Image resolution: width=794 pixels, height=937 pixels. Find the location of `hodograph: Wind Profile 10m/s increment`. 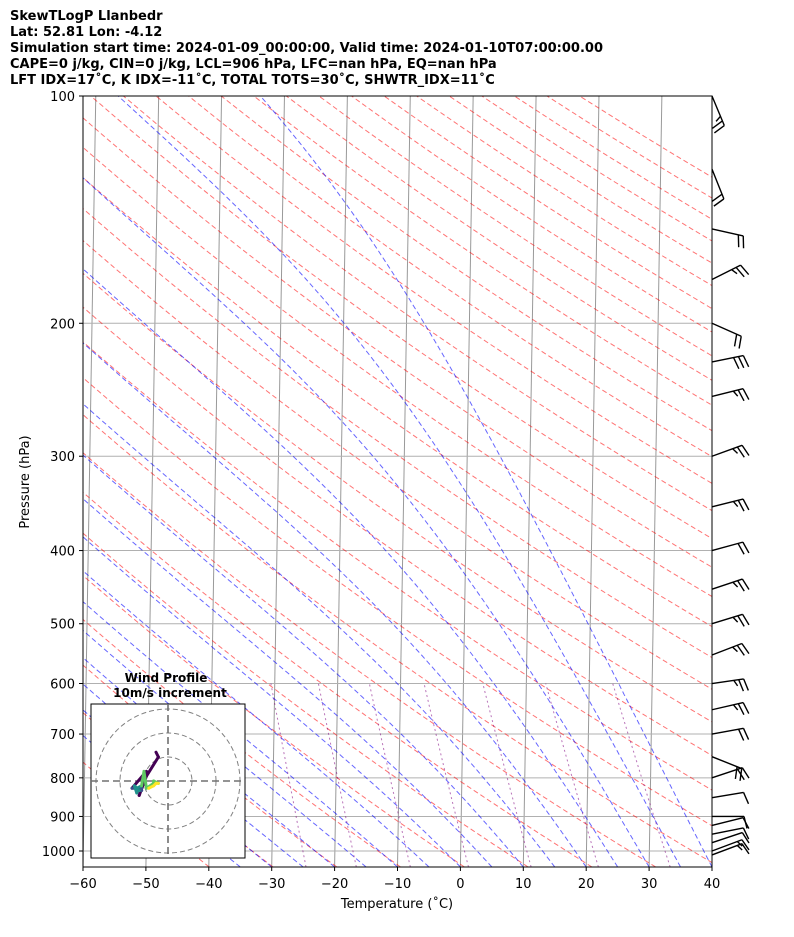

hodograph: Wind Profile 10m/s increment is located at coordinates (168, 765).